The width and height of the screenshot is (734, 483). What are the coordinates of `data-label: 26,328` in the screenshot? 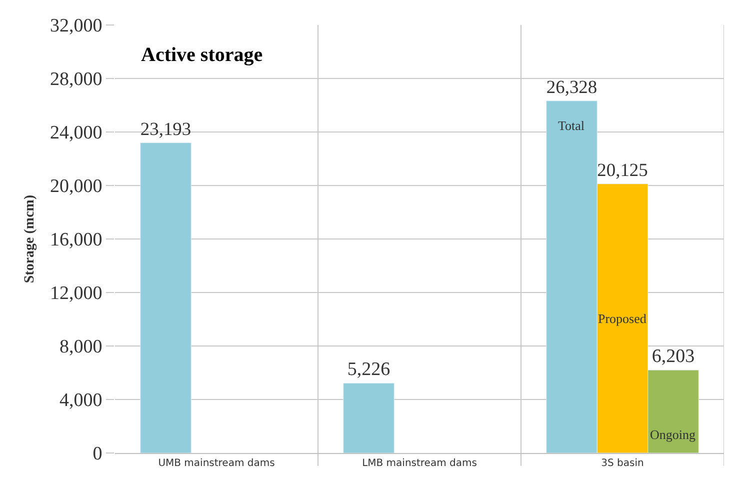 It's located at (572, 87).